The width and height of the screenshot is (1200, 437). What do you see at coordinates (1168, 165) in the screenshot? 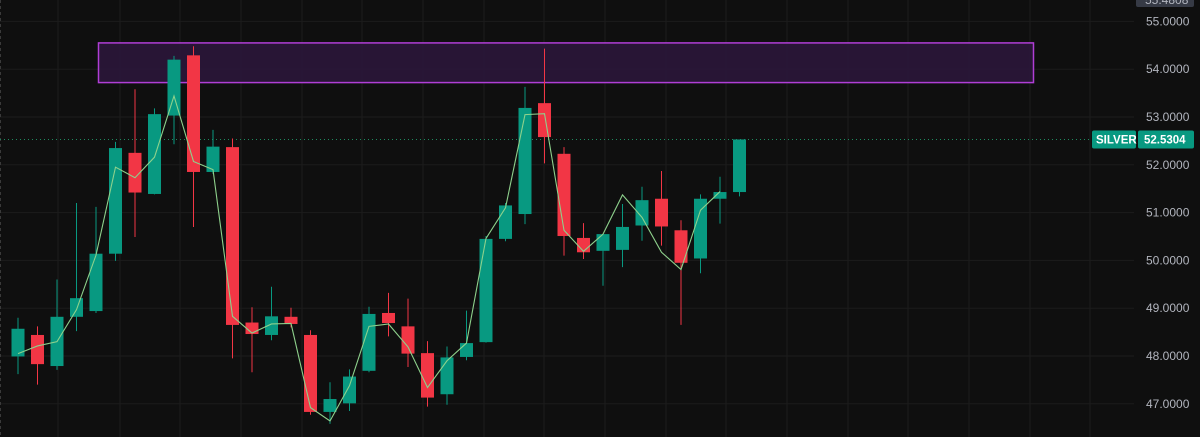
I see `y-tick-label: 52.0000` at bounding box center [1168, 165].